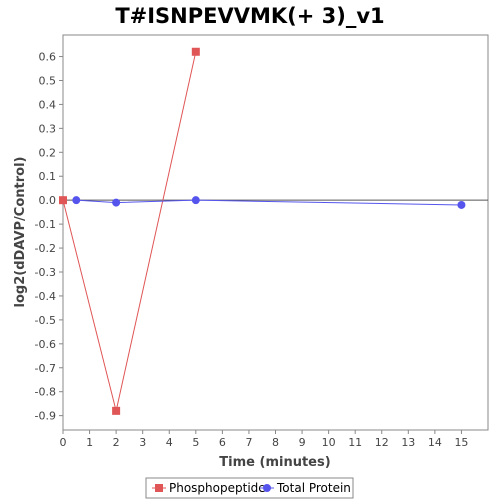  What do you see at coordinates (48, 80) in the screenshot?
I see `y-tick-label-1: 0.5` at bounding box center [48, 80].